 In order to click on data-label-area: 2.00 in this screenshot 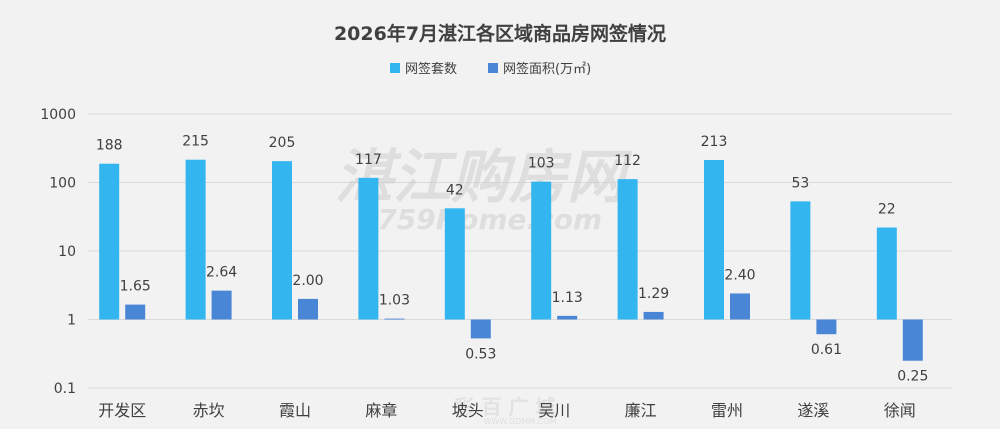, I will do `click(307, 281)`.